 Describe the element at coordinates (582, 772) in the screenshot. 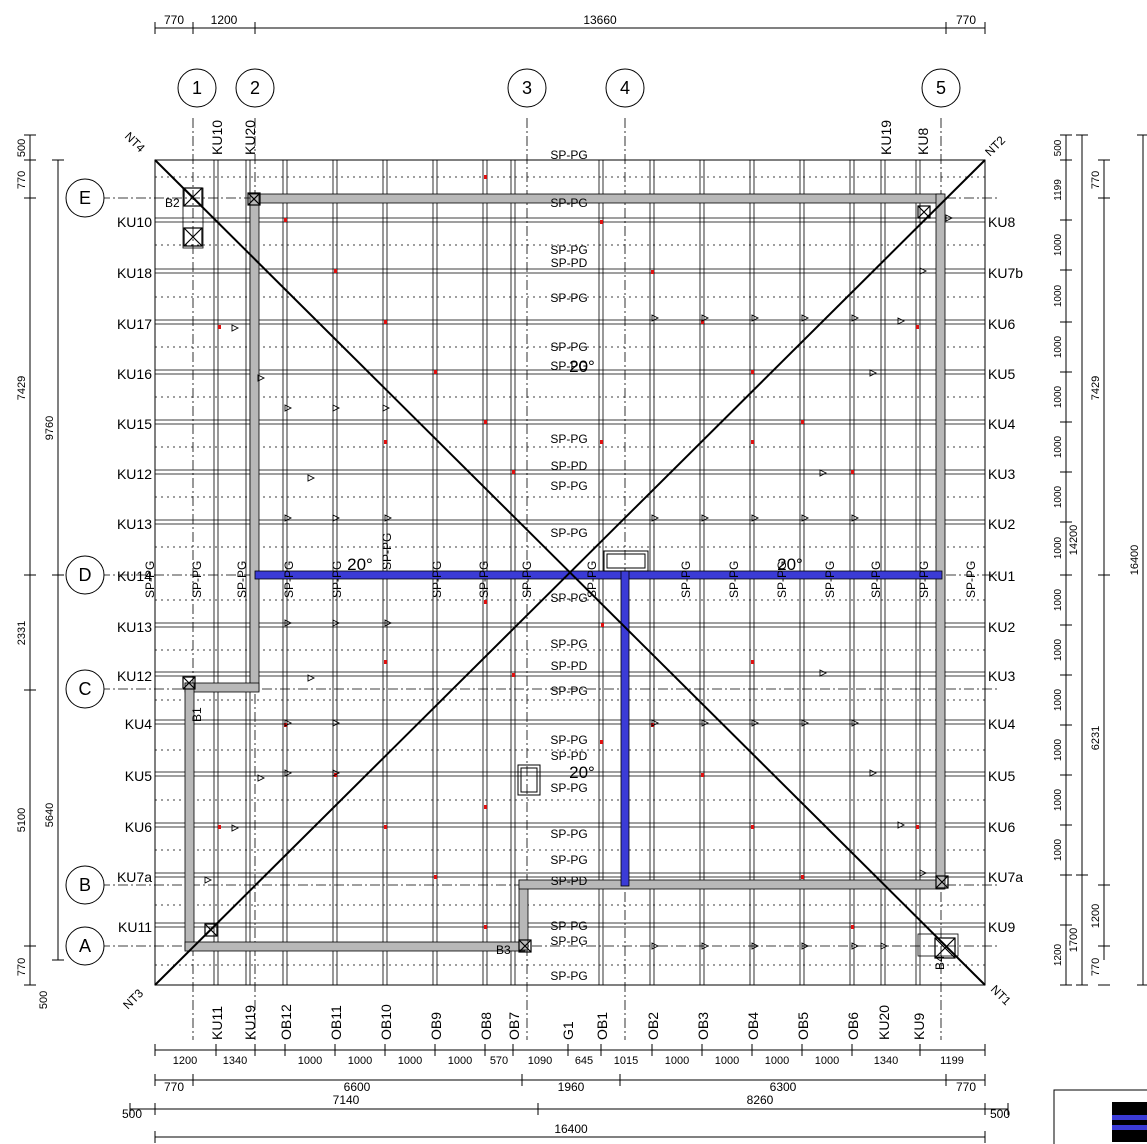

I see `slope-angle-bottom: 20°` at that location.